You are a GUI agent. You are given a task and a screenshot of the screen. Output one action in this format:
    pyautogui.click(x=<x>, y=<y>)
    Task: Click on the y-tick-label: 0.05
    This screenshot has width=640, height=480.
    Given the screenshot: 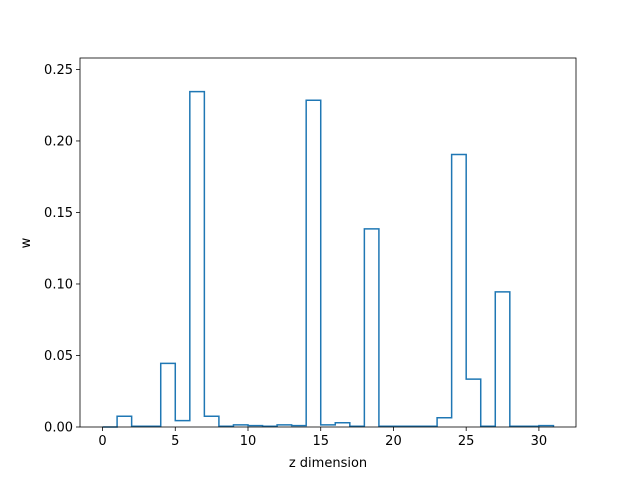 What is the action you would take?
    pyautogui.click(x=58, y=356)
    